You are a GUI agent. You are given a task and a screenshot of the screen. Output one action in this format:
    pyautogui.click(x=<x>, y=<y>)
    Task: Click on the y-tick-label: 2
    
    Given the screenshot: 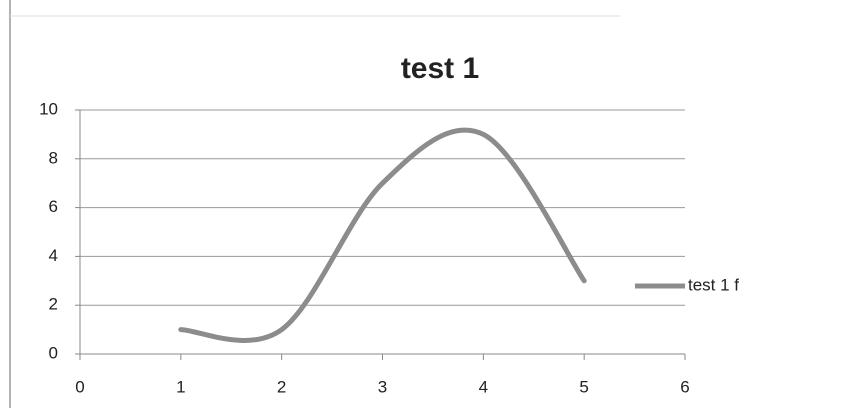 What is the action you would take?
    pyautogui.click(x=53, y=304)
    